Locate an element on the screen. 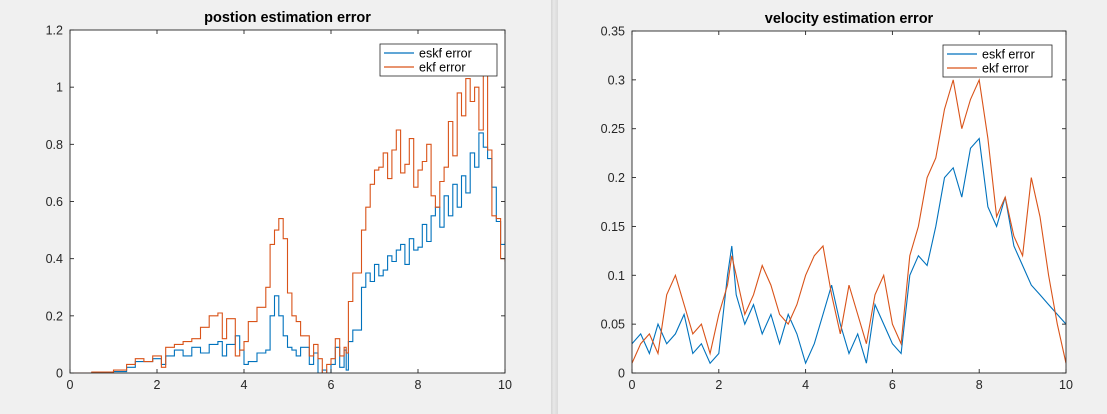 The image size is (1107, 414). chart-title: velocity estimation error is located at coordinates (849, 19).